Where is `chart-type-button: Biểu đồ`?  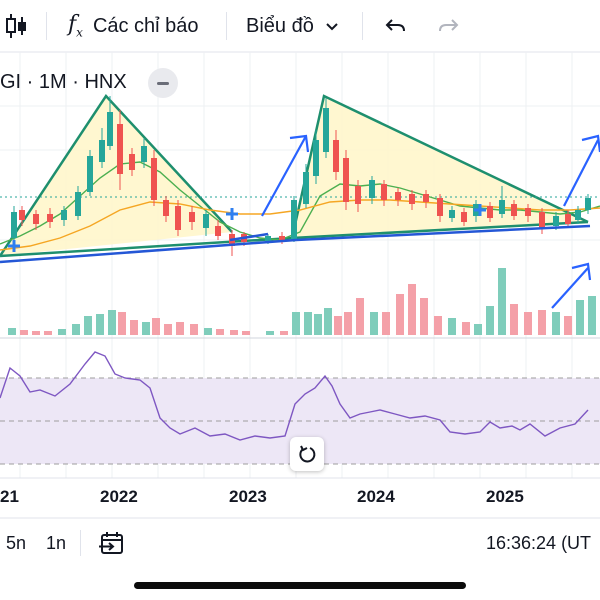
chart-type-button: Biểu đồ is located at coordinates (294, 26).